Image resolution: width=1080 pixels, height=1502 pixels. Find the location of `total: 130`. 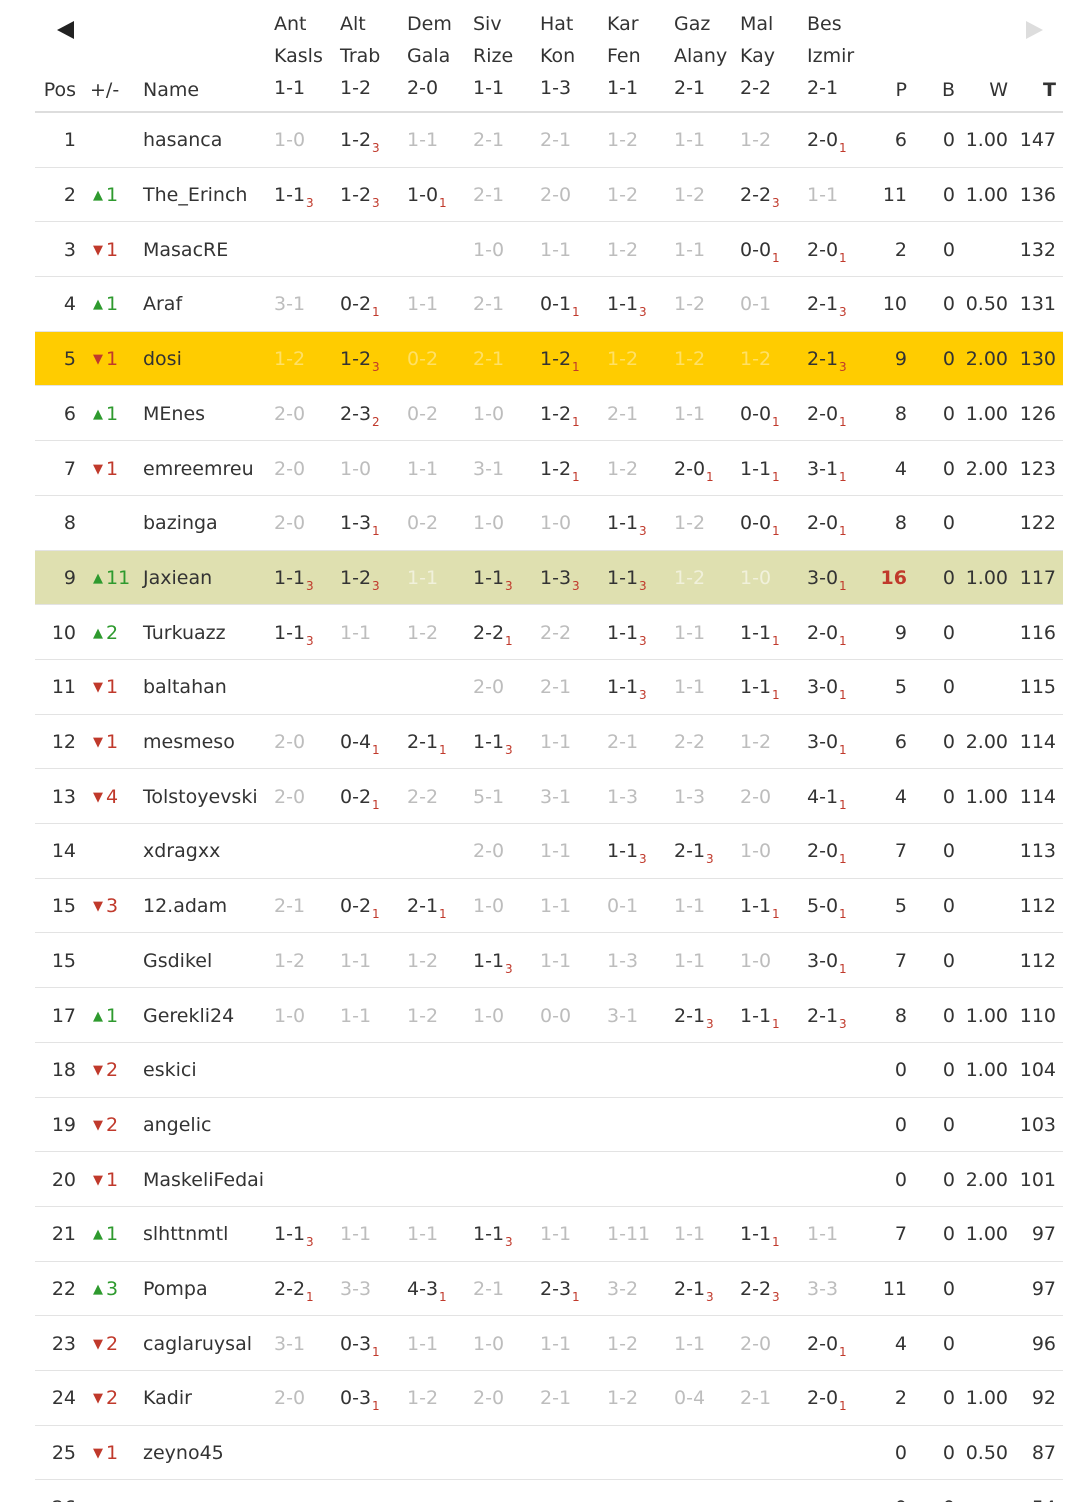

total: 130 is located at coordinates (1037, 359).